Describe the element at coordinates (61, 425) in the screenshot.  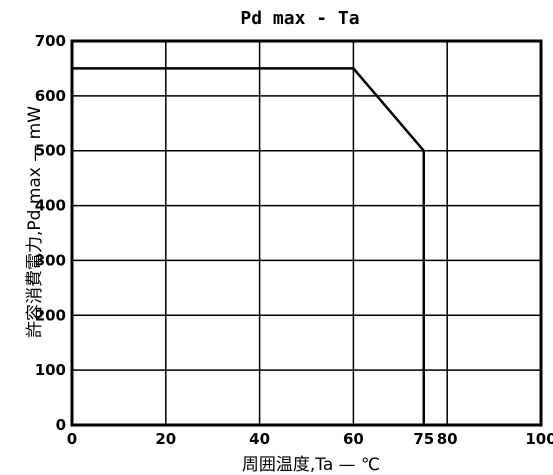
I see `y-tick-label: 0` at that location.